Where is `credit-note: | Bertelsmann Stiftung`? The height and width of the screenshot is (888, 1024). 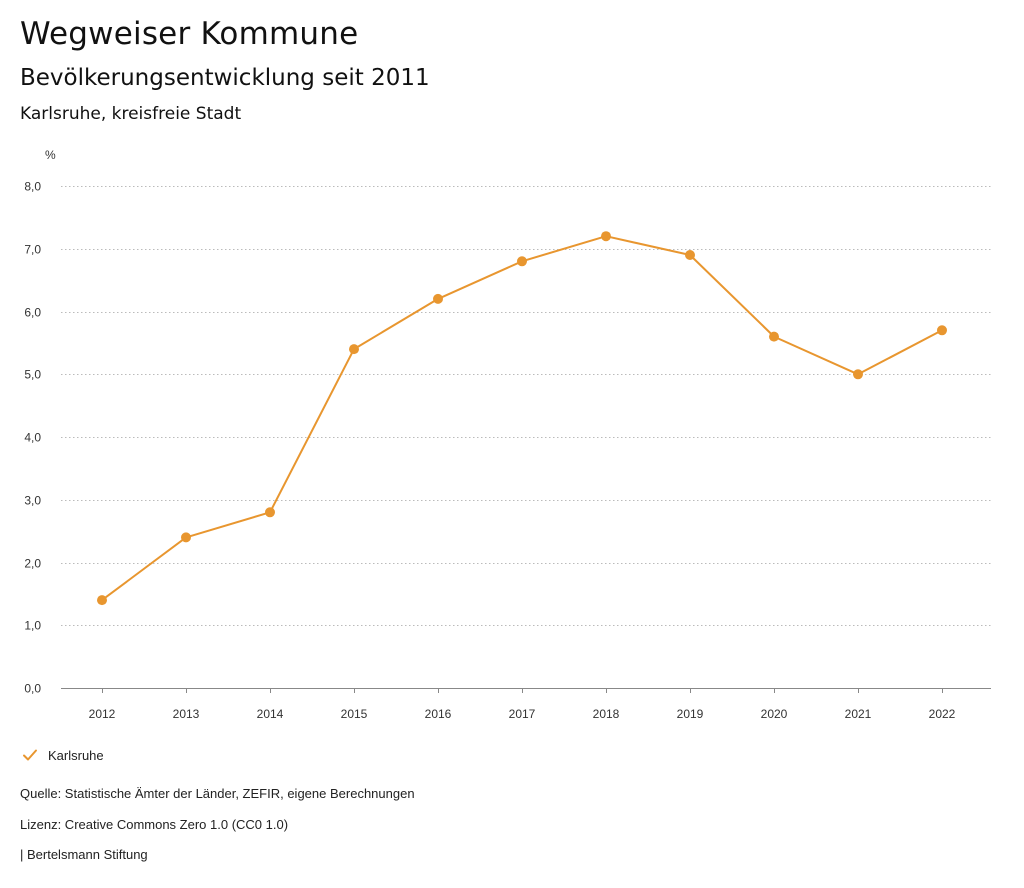 credit-note: | Bertelsmann Stiftung is located at coordinates (84, 854).